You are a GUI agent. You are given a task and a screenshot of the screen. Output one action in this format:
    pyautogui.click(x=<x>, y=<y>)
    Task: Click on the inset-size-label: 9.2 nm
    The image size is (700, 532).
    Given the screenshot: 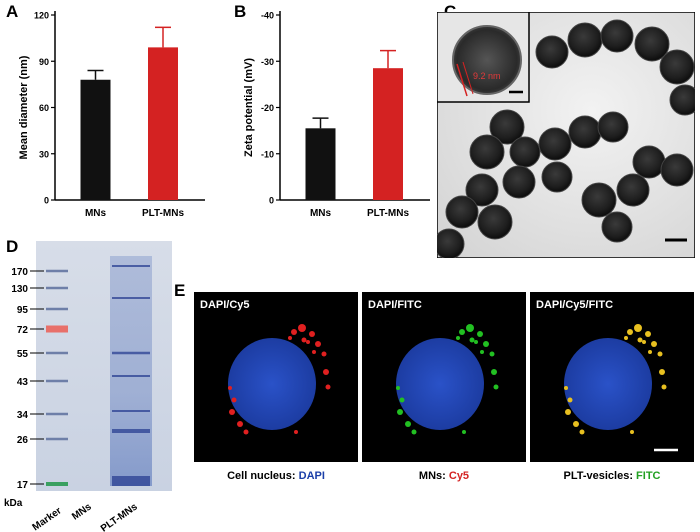 What is the action you would take?
    pyautogui.click(x=487, y=76)
    